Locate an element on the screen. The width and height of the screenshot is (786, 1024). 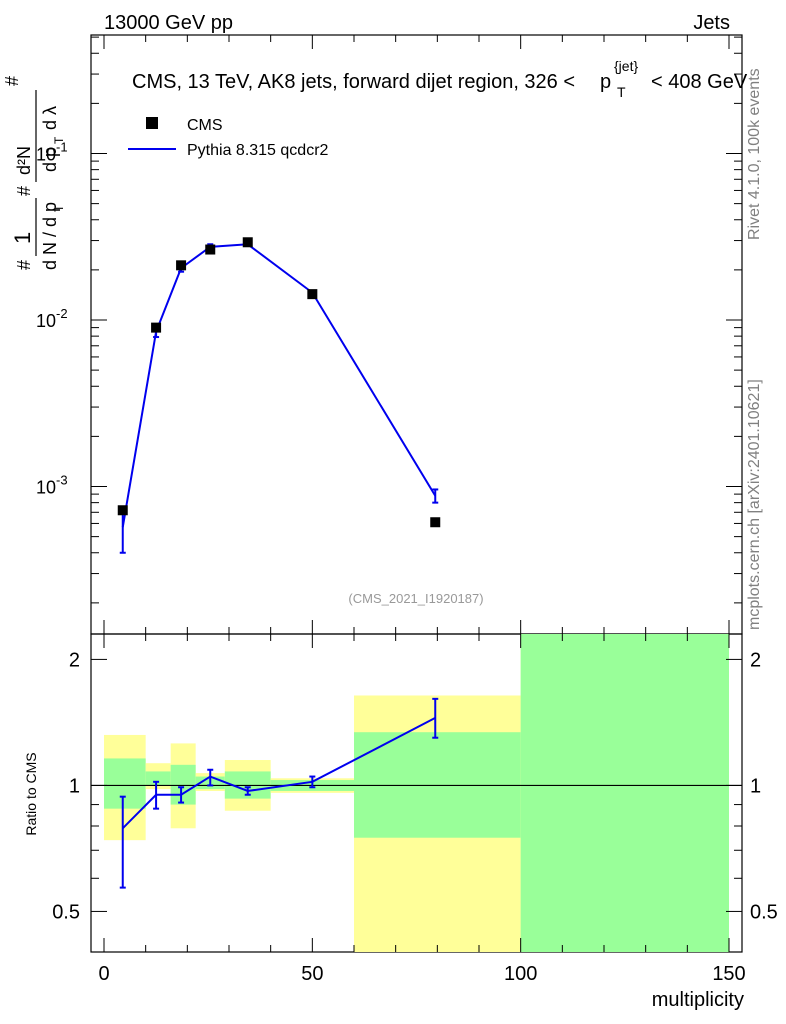
y-tick-label-ratio-right-1: 1 is located at coordinates (755, 786).